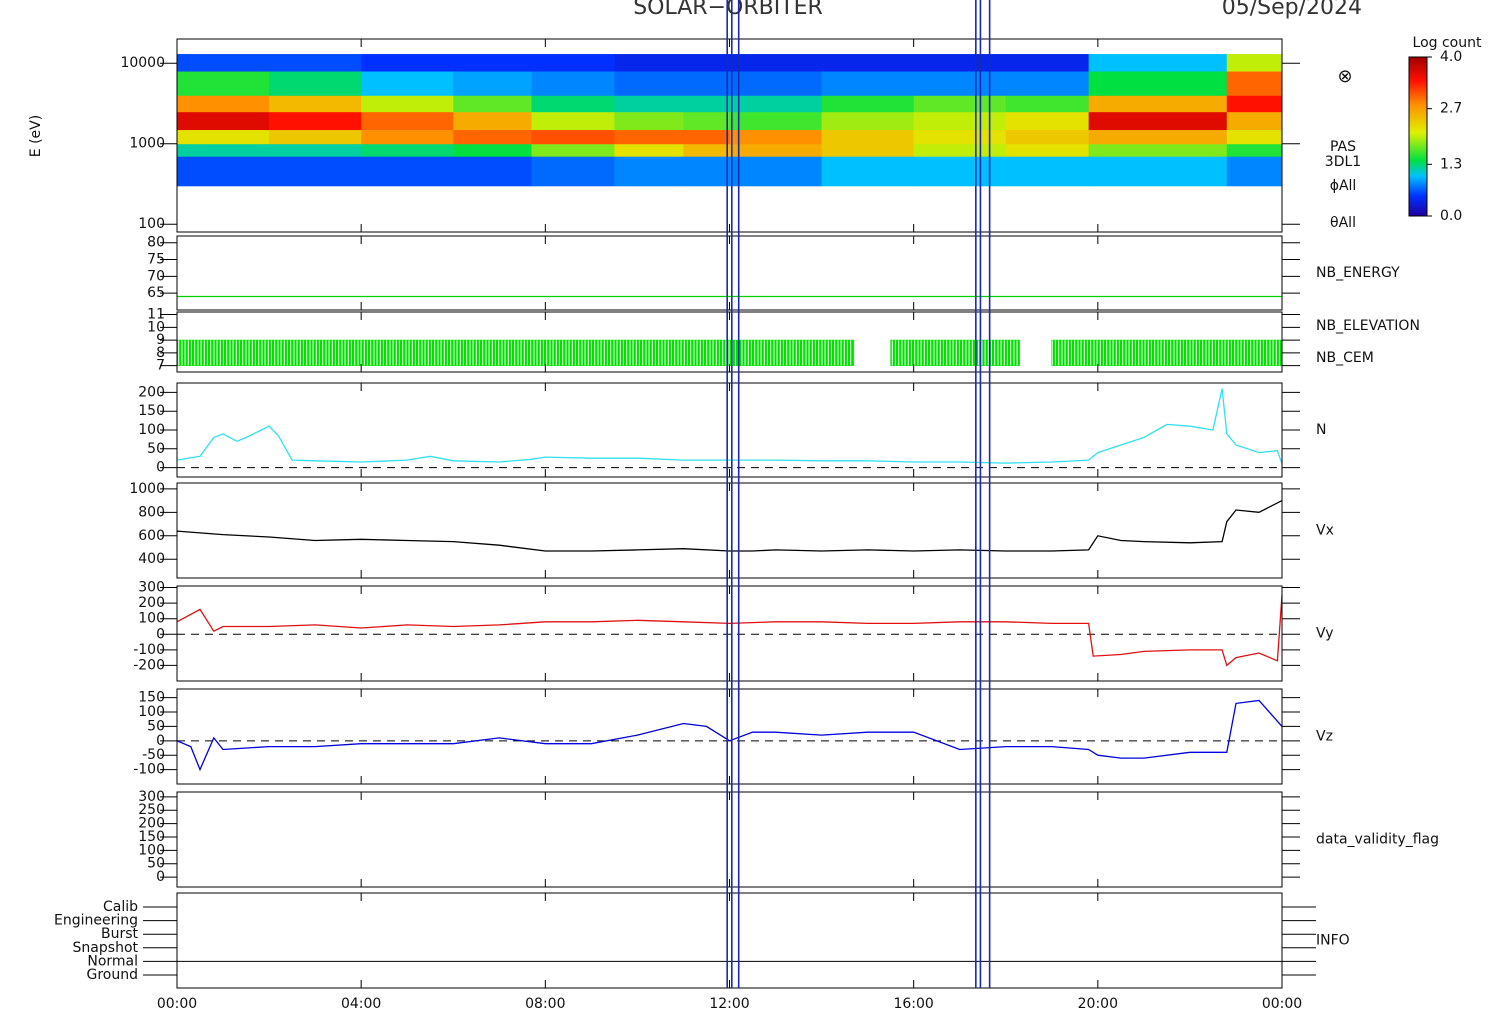 The width and height of the screenshot is (1512, 1020). What do you see at coordinates (151, 559) in the screenshot?
I see `y-tick-label: 400` at bounding box center [151, 559].